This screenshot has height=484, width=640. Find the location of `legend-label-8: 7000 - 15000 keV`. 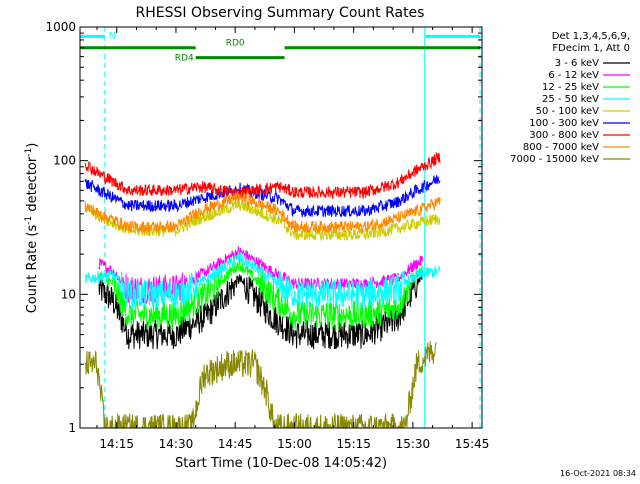

legend-label-8: 7000 - 15000 keV is located at coordinates (554, 159).